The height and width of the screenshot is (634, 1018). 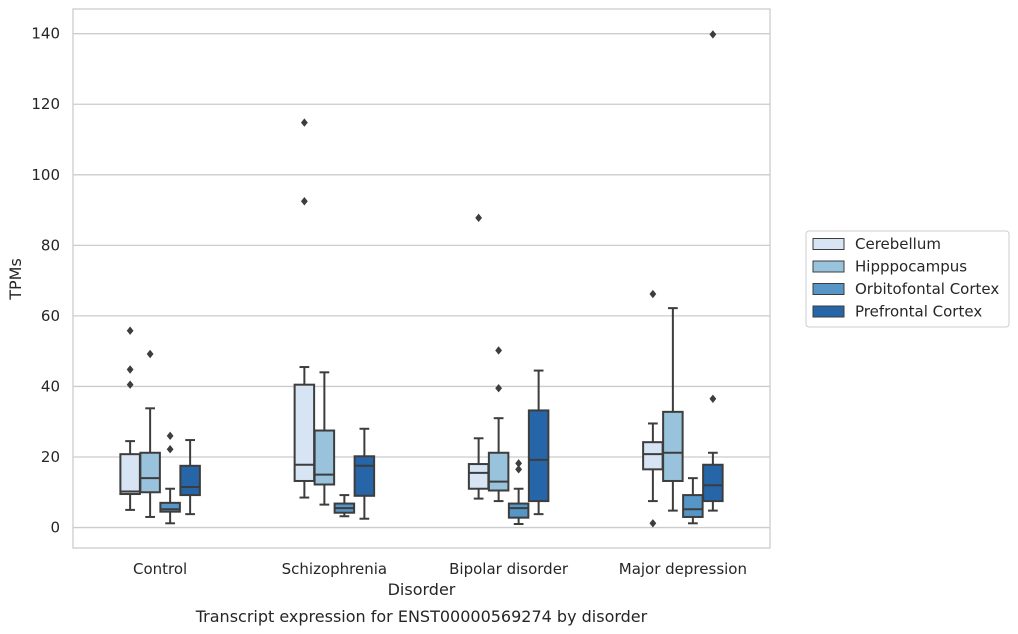 I want to click on x-axis-label: Disorder, so click(x=422, y=589).